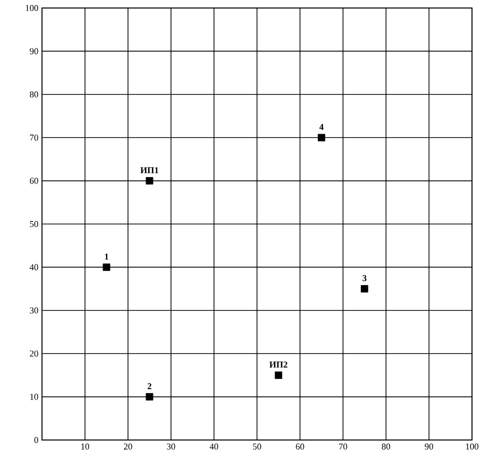 The height and width of the screenshot is (473, 493). Describe the element at coordinates (343, 447) in the screenshot. I see `x-tick-label: 70` at that location.